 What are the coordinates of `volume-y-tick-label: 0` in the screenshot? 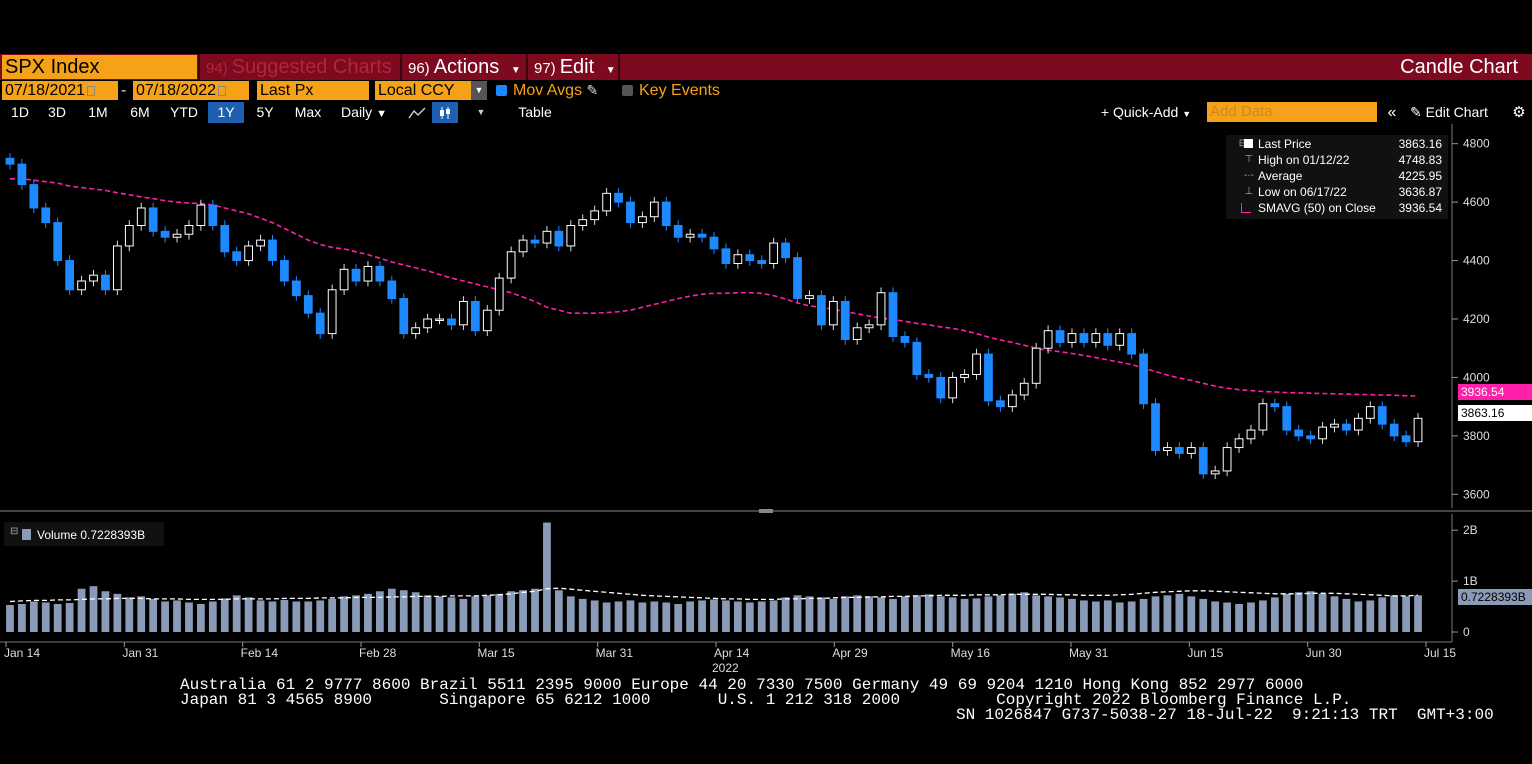 It's located at (1466, 632).